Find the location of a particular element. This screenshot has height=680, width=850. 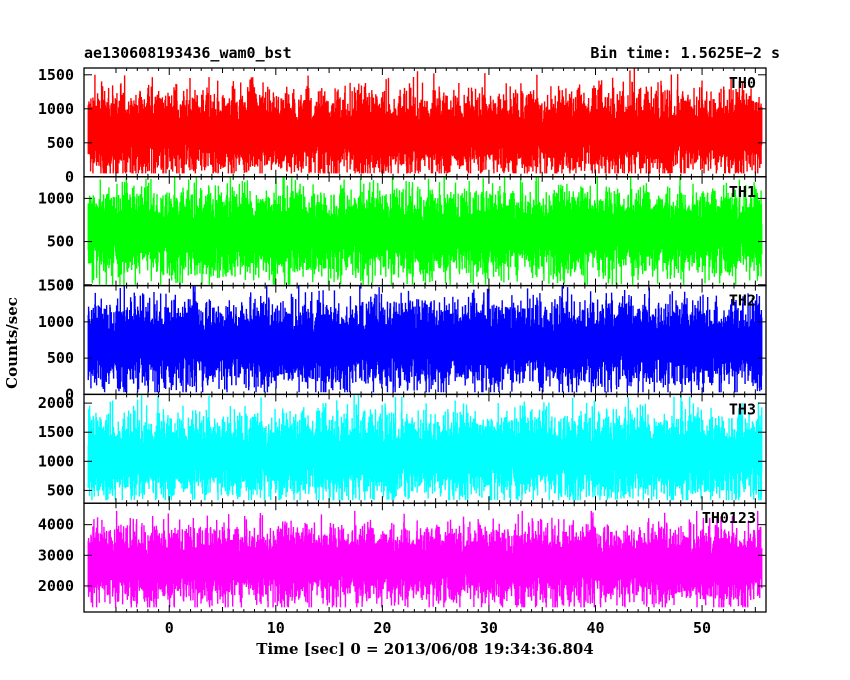

series-core-th2 is located at coordinates (425, 343).